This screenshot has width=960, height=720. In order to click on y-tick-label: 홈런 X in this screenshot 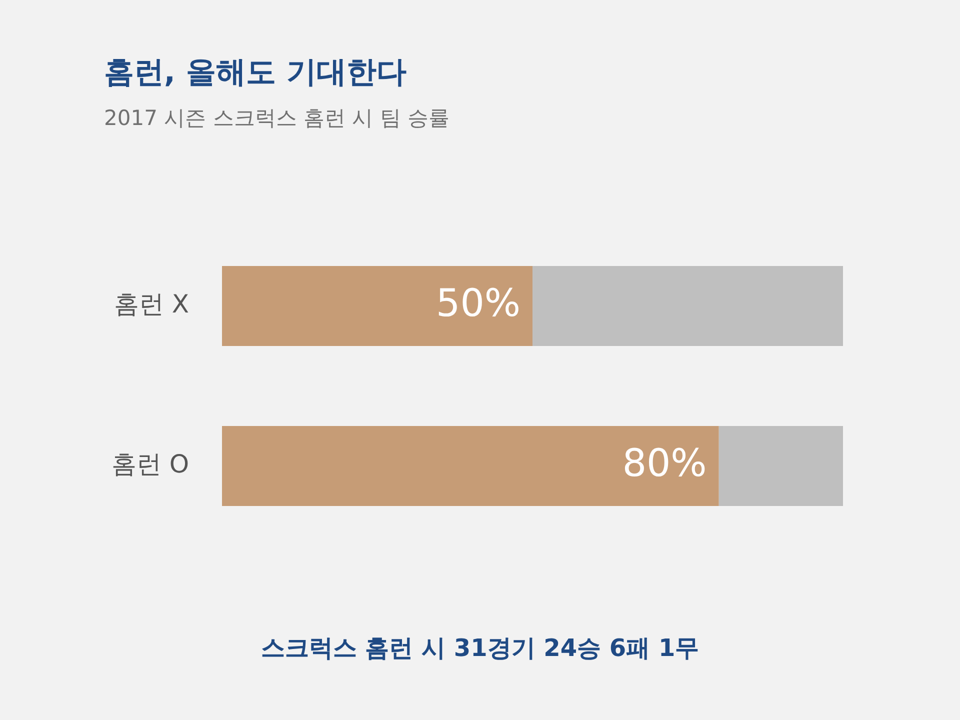, I will do `click(151, 304)`.